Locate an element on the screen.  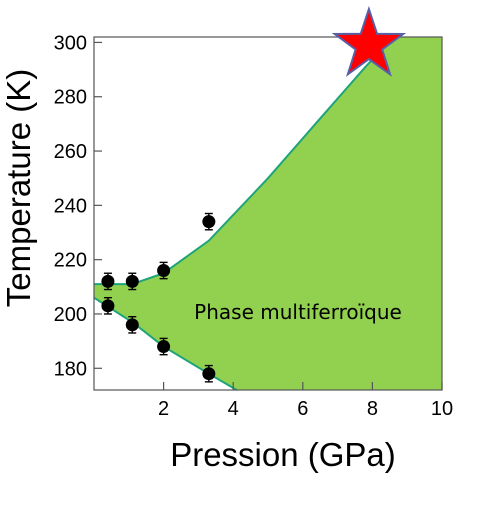
x-axis-title: Pression (GPa) is located at coordinates (283, 454).